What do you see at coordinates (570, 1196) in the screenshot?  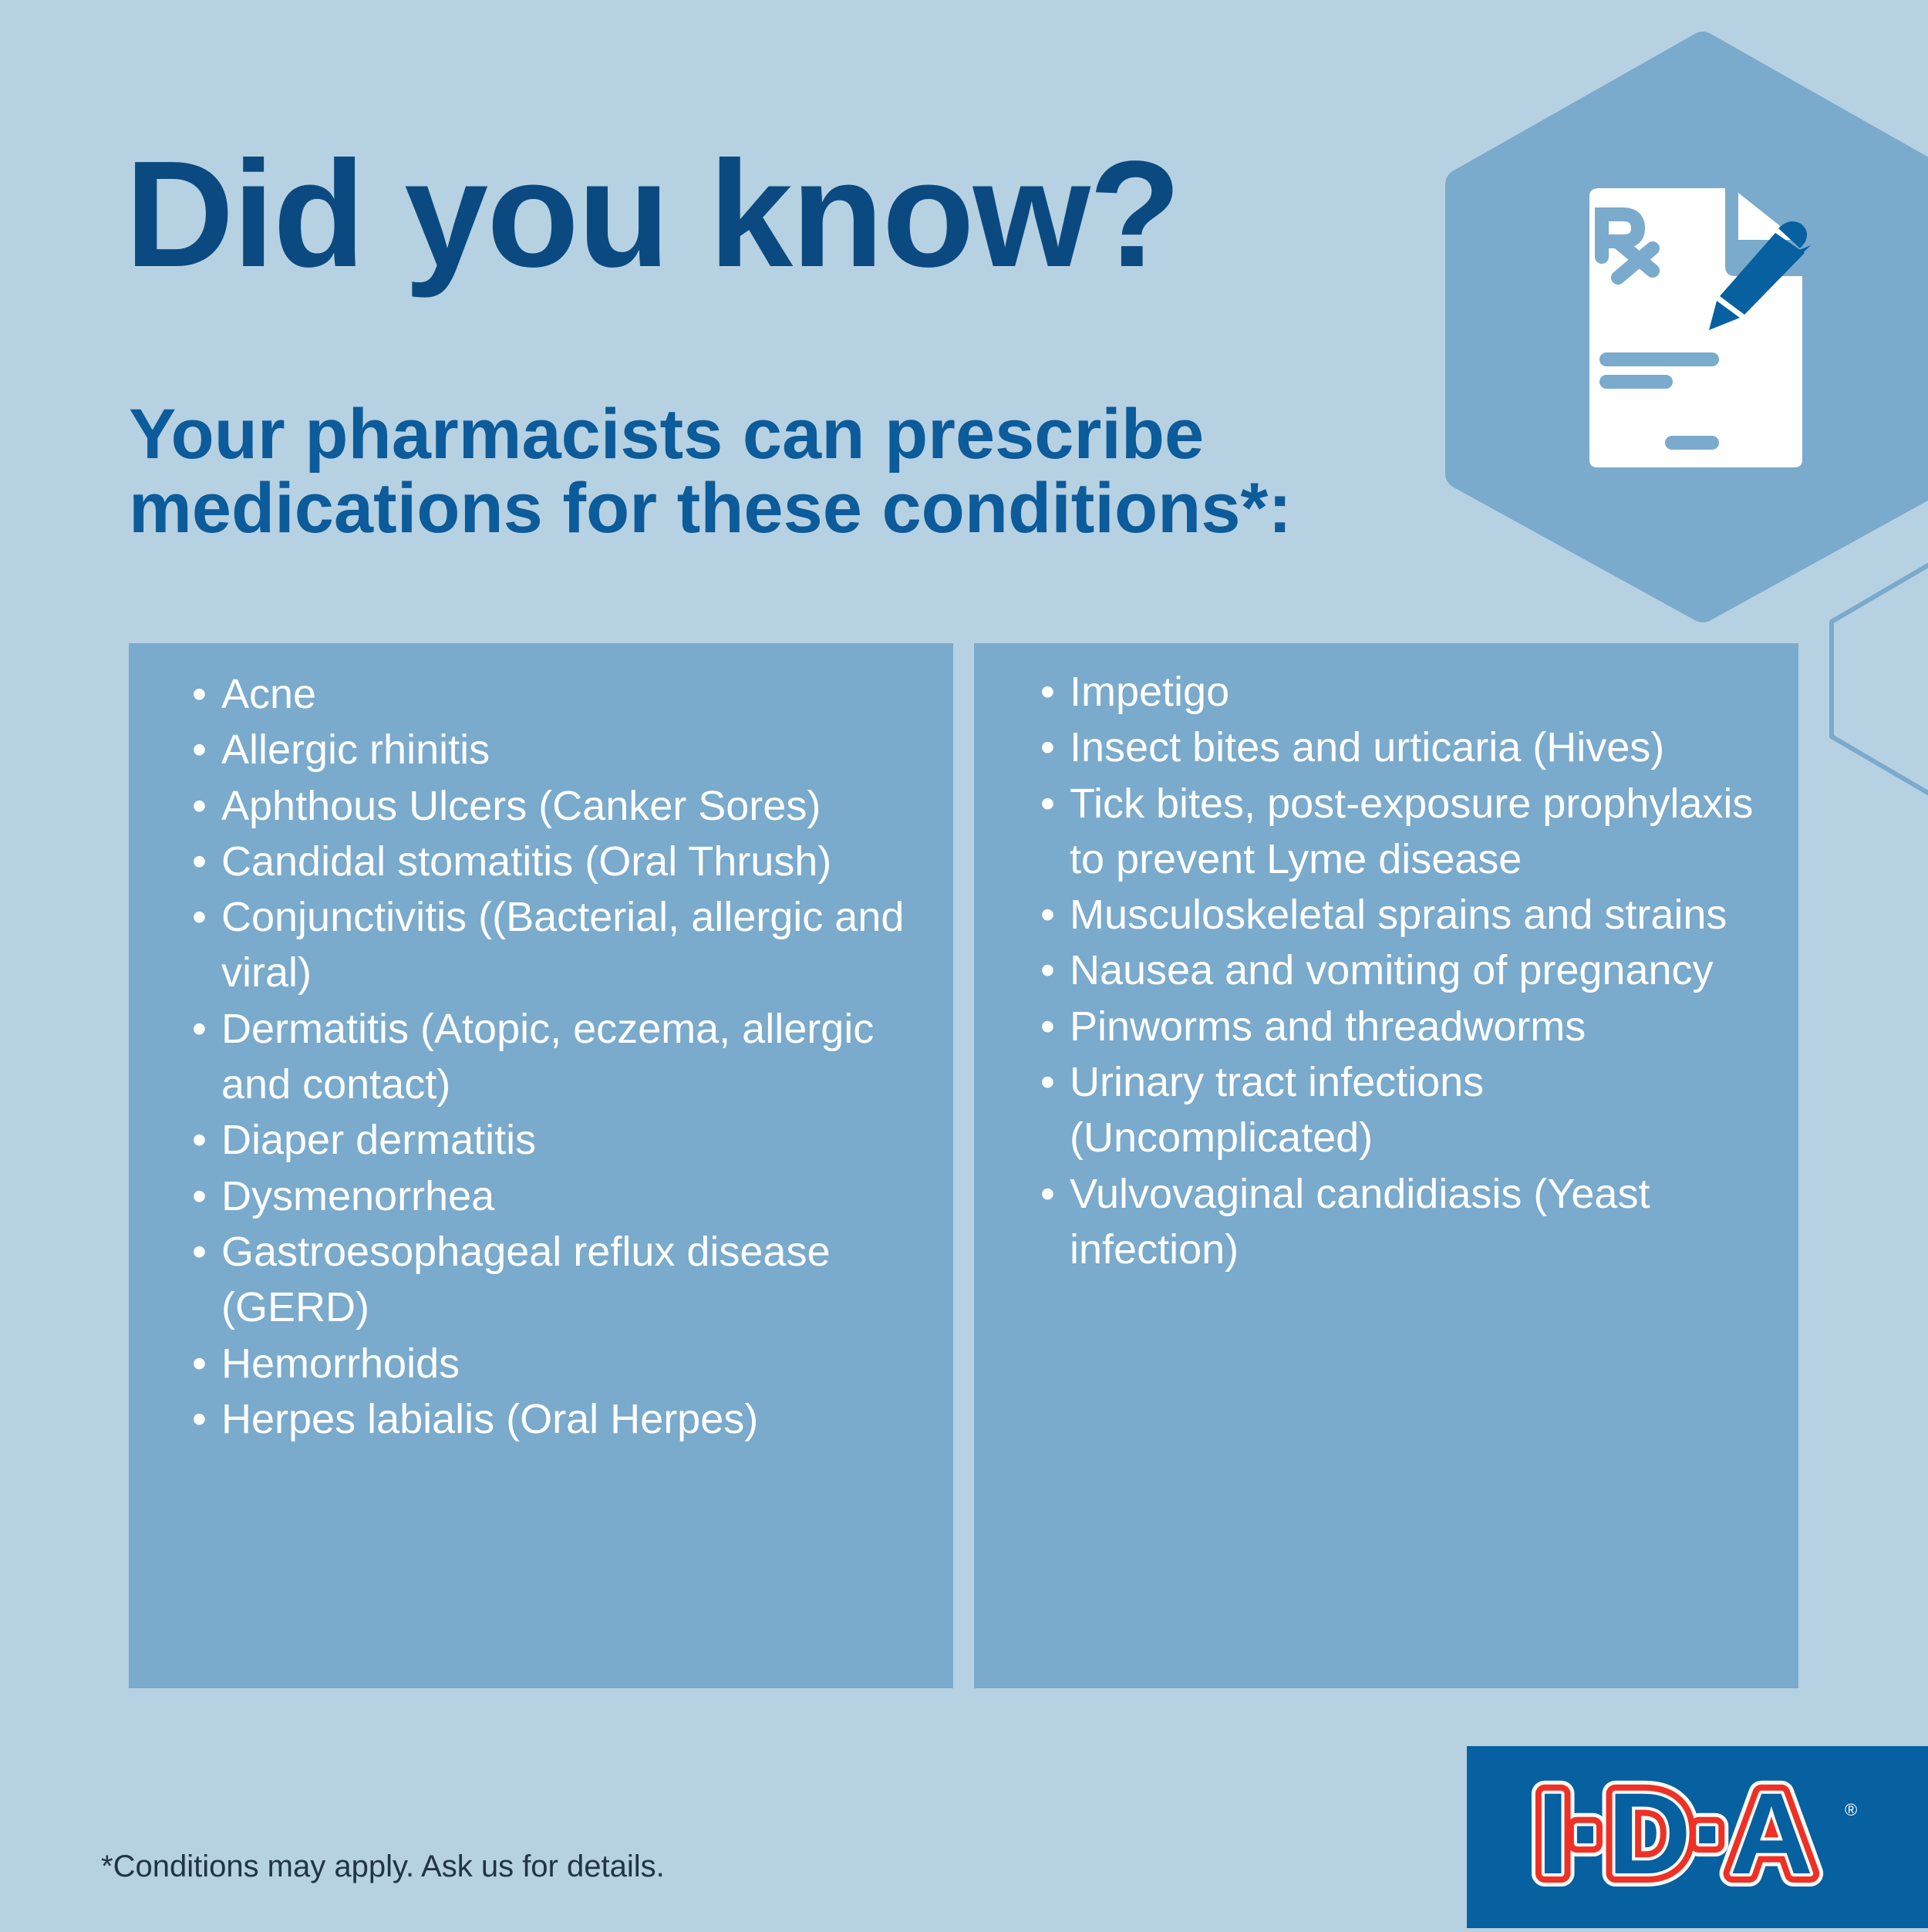 I see `condition-item: • Dysmenorrhea` at bounding box center [570, 1196].